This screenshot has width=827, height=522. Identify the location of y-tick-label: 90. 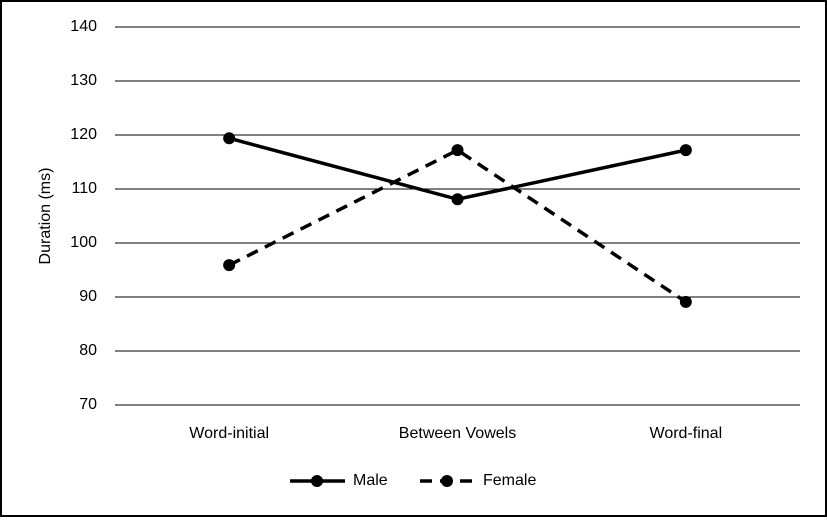
(88, 296).